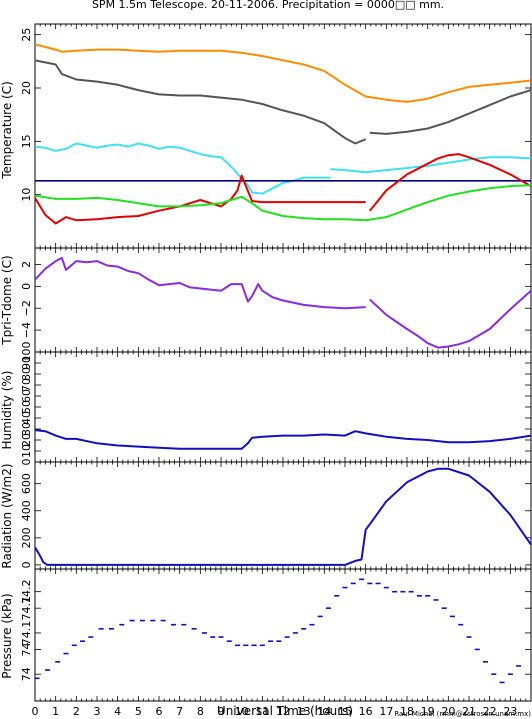 This screenshot has height=719, width=532. What do you see at coordinates (448, 711) in the screenshot?
I see `x-tick-label: 20` at bounding box center [448, 711].